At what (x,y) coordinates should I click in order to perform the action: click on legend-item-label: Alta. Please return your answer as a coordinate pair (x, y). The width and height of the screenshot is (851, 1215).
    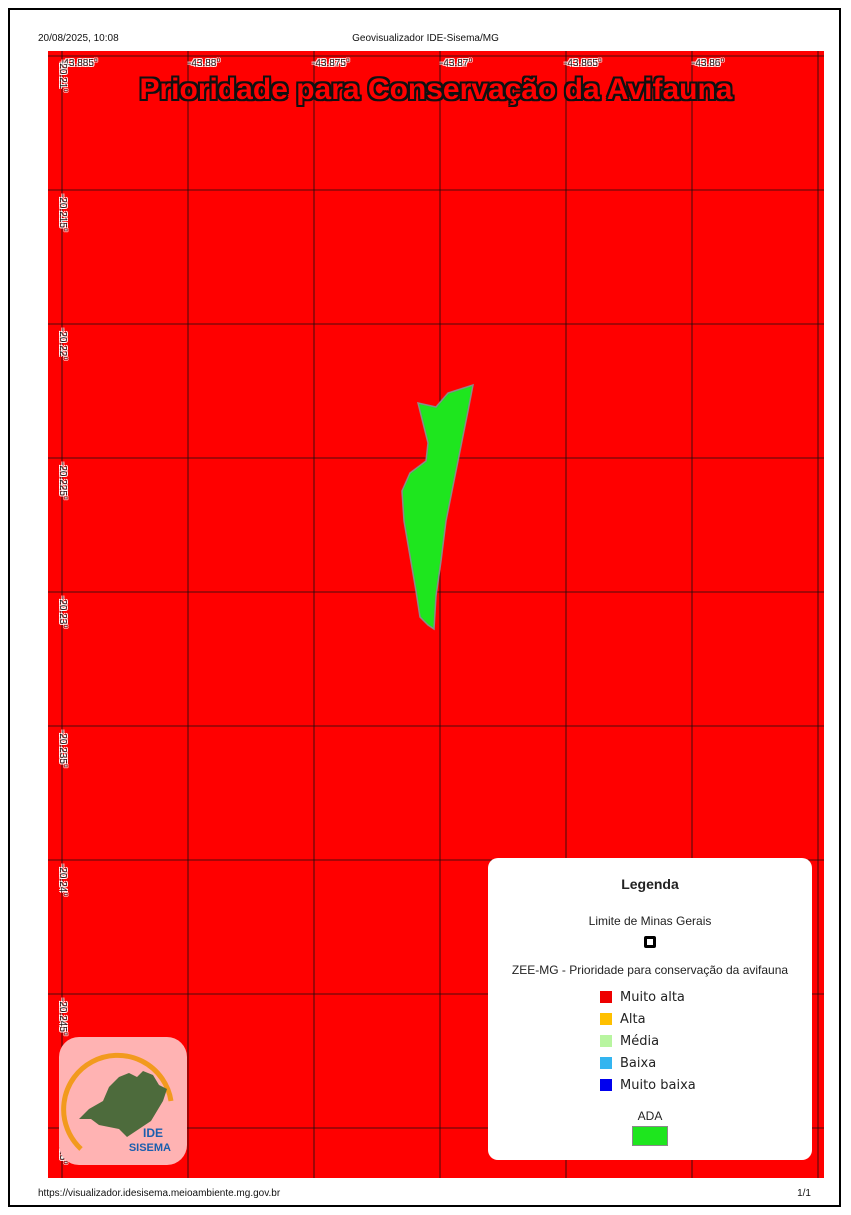
    Looking at the image, I should click on (633, 1019).